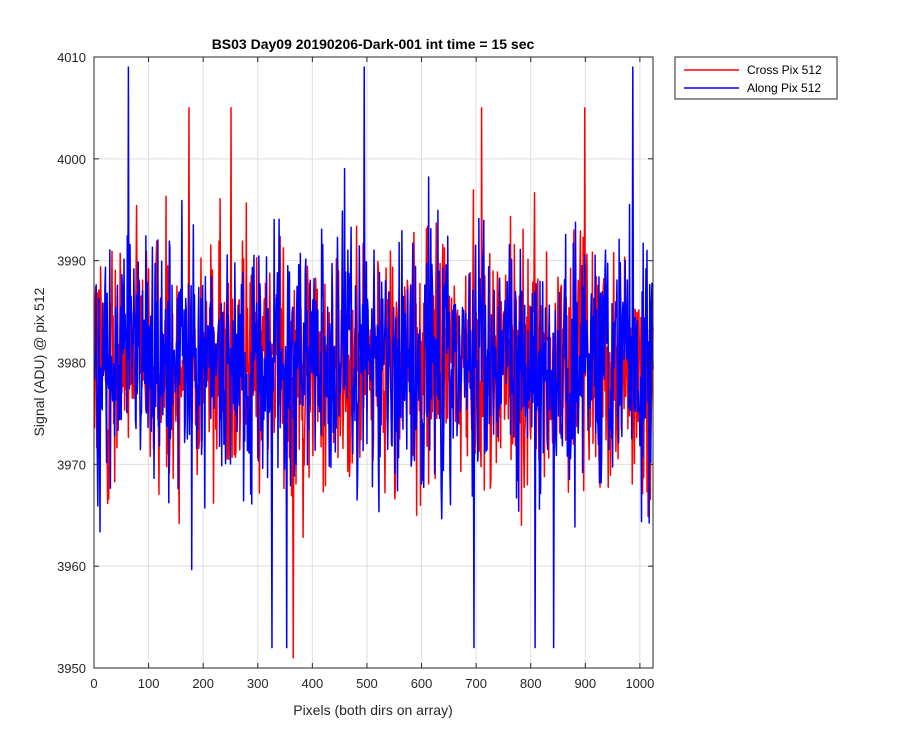 This screenshot has width=900, height=750. I want to click on x-tick-label: 1000, so click(639, 683).